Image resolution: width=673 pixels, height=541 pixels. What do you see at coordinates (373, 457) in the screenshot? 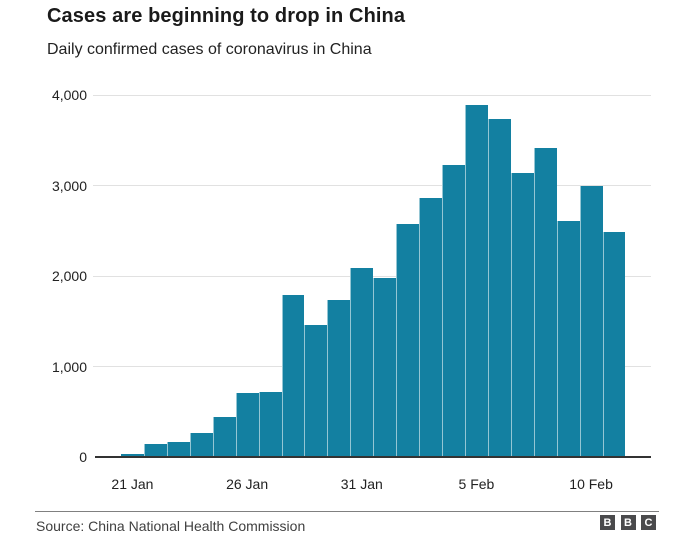
I see `x-axis-line` at bounding box center [373, 457].